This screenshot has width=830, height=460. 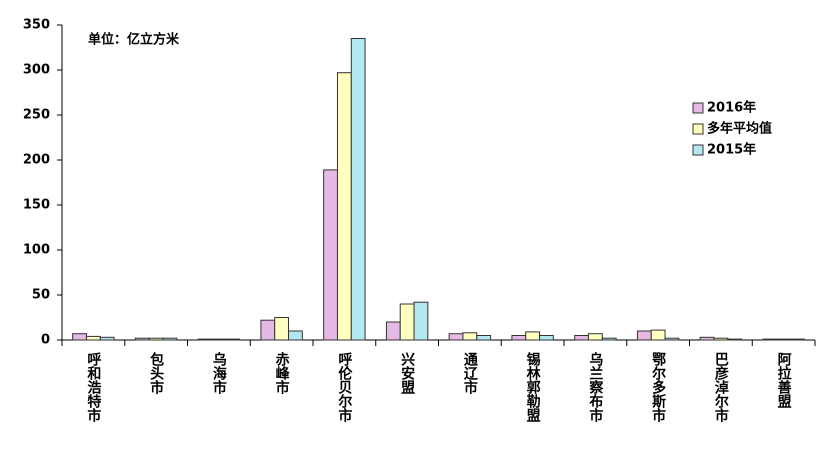 I want to click on y-tick-label: 350, so click(x=36, y=25).